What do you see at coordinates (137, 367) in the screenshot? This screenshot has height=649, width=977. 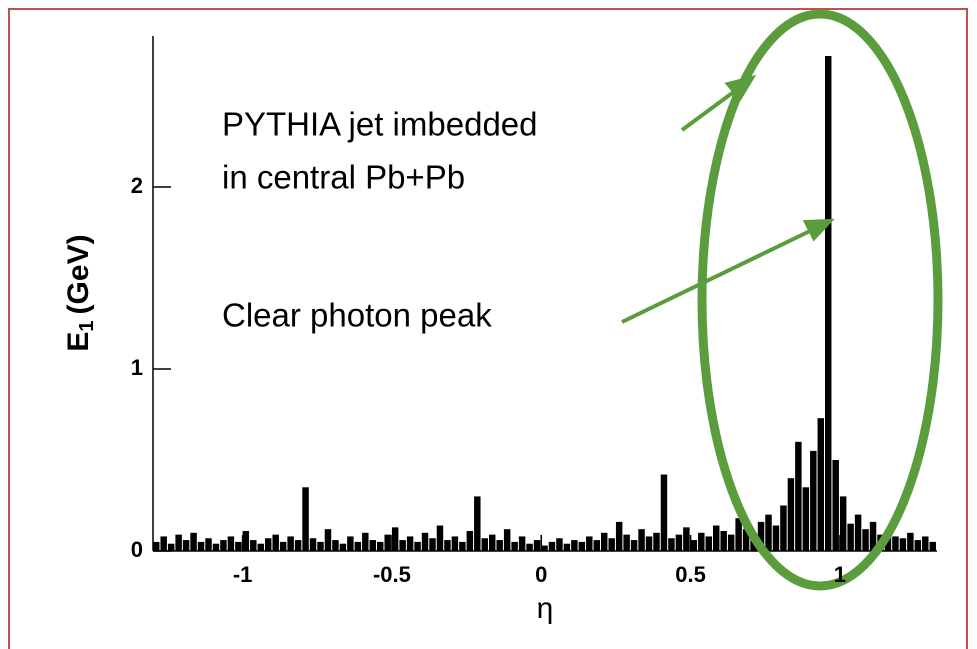 I see `y-tick-label: 1` at bounding box center [137, 367].